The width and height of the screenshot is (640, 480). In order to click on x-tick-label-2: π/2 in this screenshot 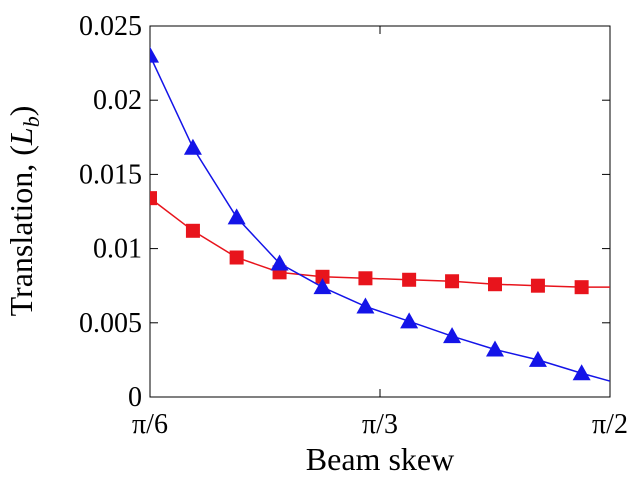, I will do `click(610, 424)`.